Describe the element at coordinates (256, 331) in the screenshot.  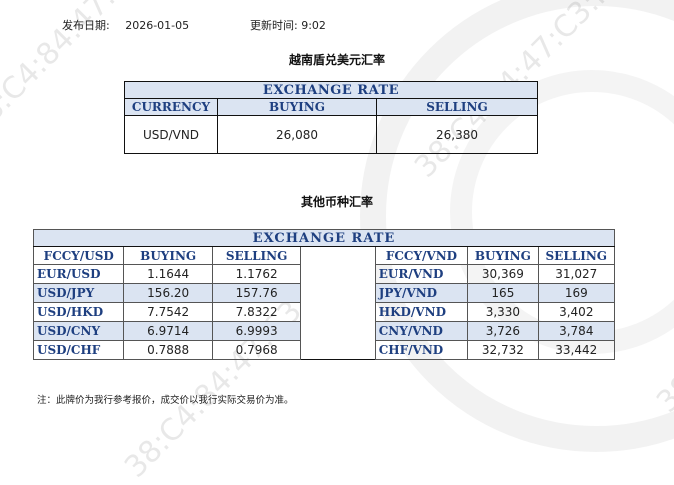
I see `selling-cell: 6.9993` at that location.